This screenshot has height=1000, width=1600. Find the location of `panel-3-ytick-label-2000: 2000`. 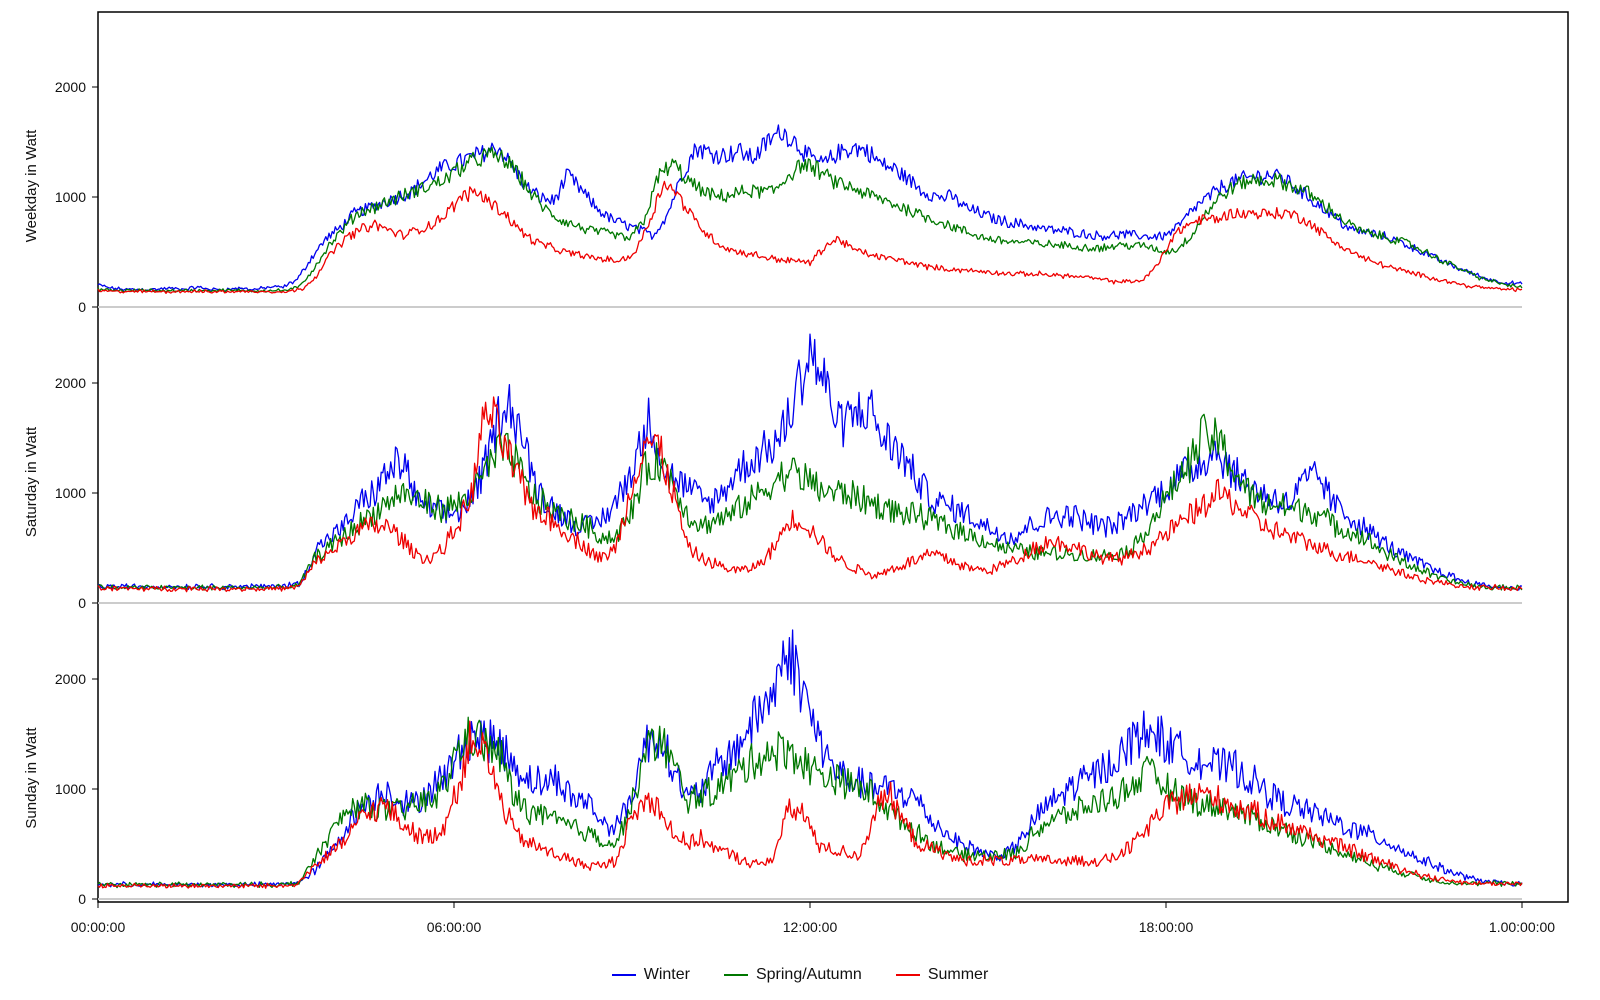

panel-3-ytick-label-2000: 2000 is located at coordinates (70, 679).